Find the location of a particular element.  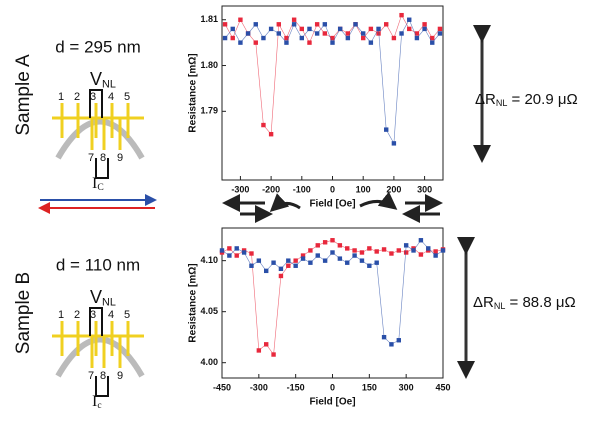

x-tick-label: 300 is located at coordinates (424, 189).